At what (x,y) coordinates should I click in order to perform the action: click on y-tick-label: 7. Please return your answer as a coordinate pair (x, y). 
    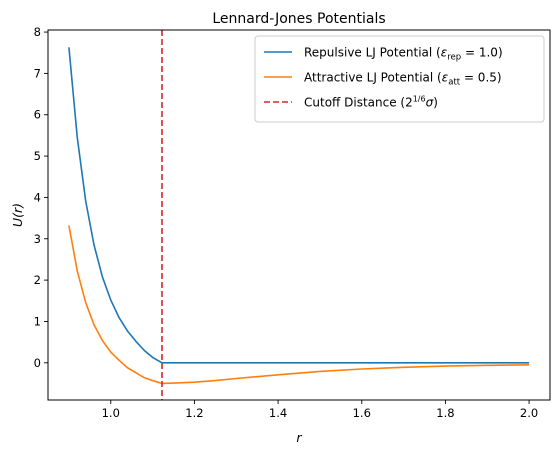
    Looking at the image, I should click on (37, 73).